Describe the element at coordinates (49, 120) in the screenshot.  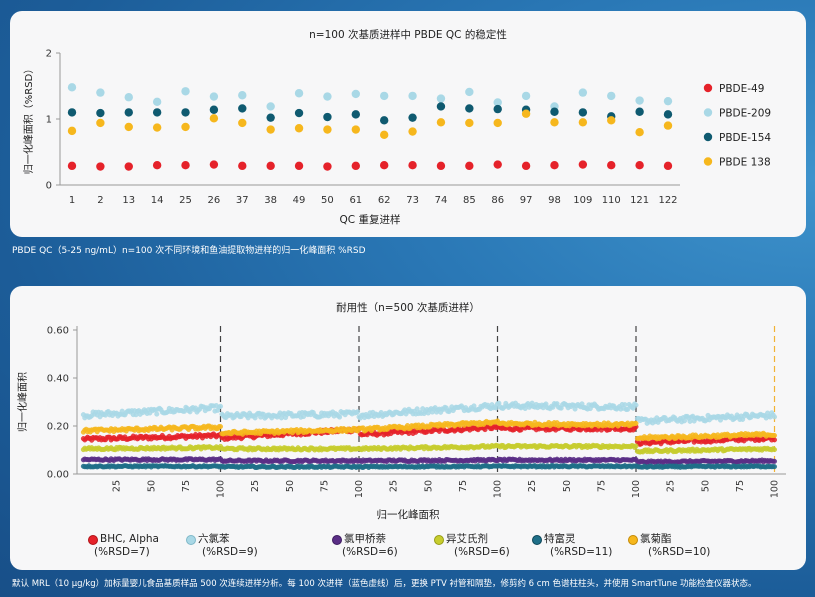
I see `chart1-y-tick-label: 1` at that location.